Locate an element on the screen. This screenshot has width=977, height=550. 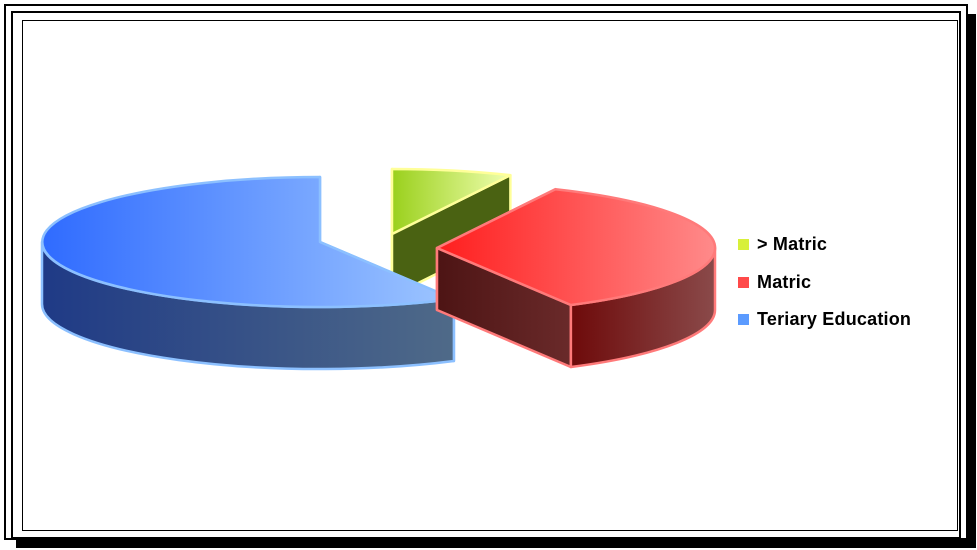
legend-label: > Matric is located at coordinates (792, 244).